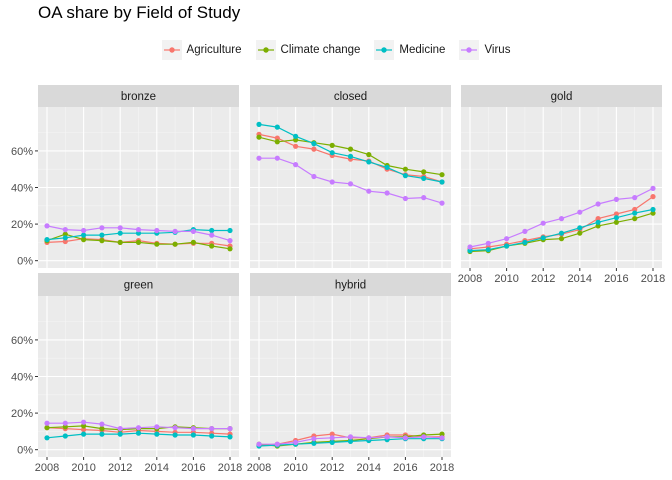  I want to click on x-tick-label: 2008, so click(47, 468).